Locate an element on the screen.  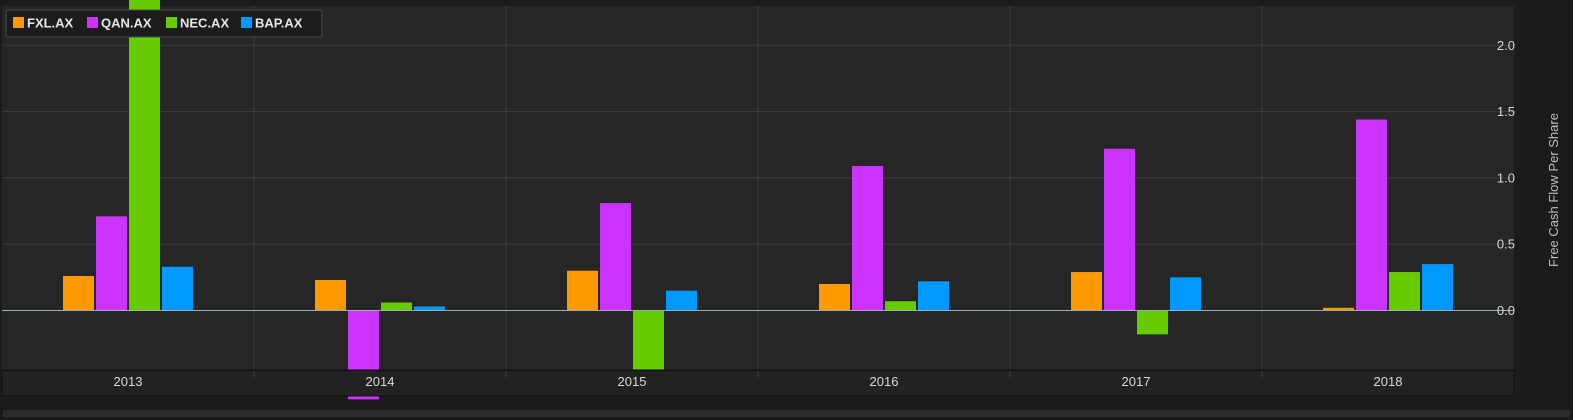
bar-bap-ax-2015 is located at coordinates (681, 300).